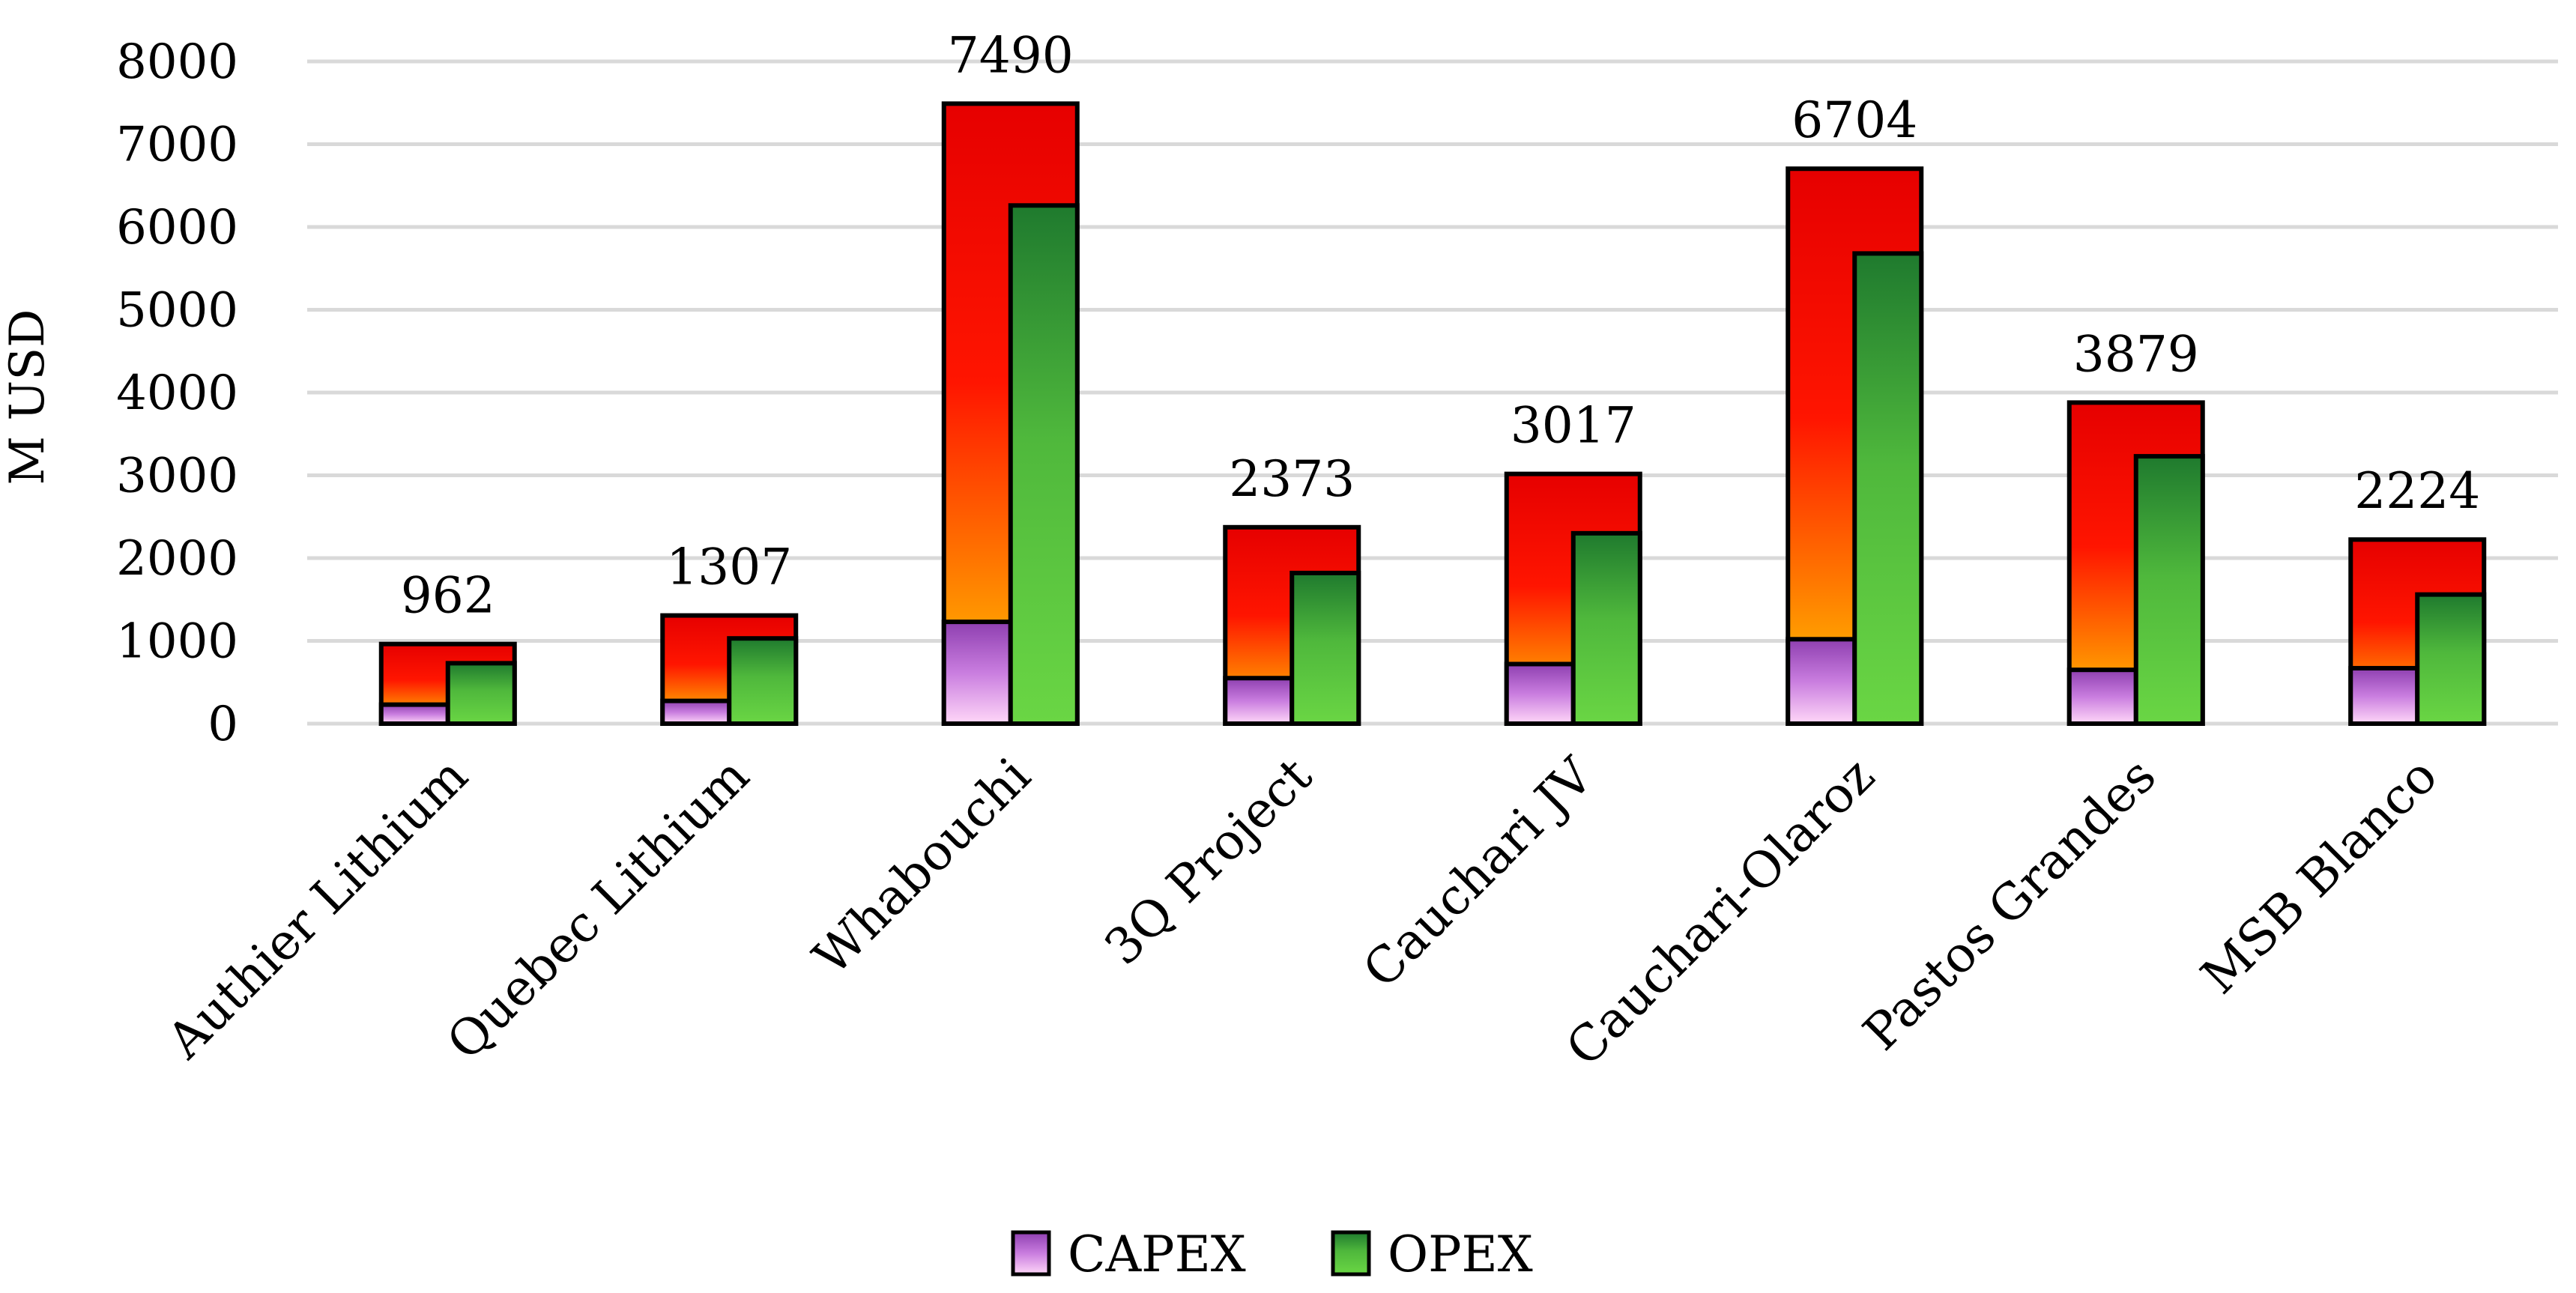  What do you see at coordinates (1478, 872) in the screenshot?
I see `category-label: Cauchari JV` at bounding box center [1478, 872].